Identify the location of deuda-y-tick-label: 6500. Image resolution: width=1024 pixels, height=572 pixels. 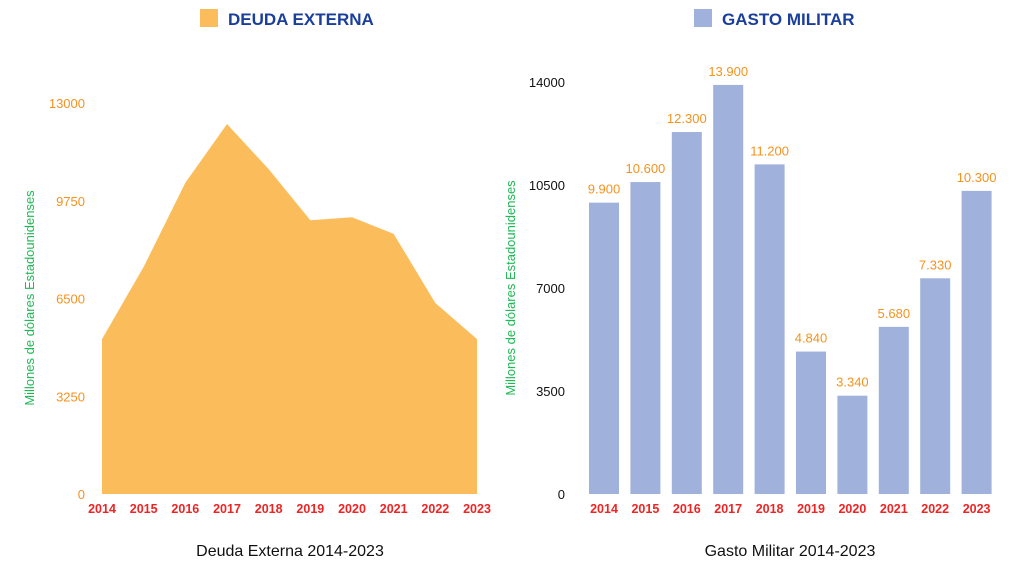
(70, 299).